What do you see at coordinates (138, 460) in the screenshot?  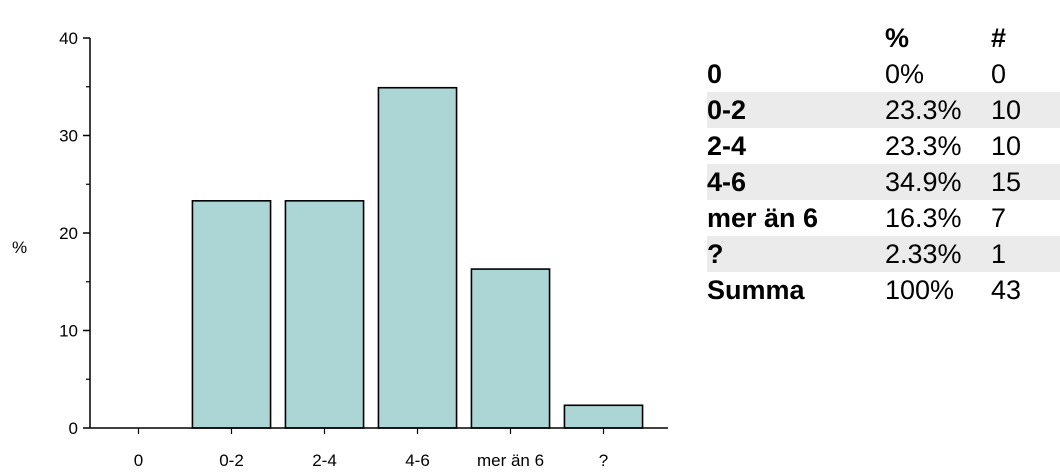 I see `x-tick-label: 0` at bounding box center [138, 460].